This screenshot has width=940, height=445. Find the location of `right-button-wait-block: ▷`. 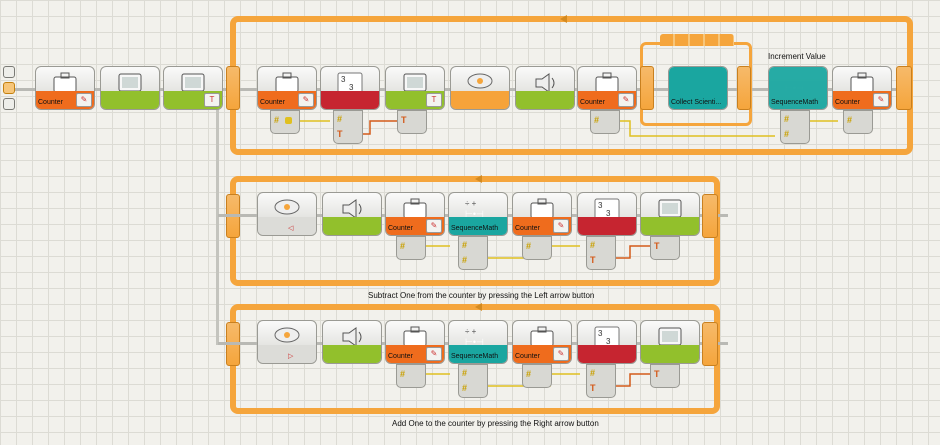

right-button-wait-block: ▷ is located at coordinates (287, 342).